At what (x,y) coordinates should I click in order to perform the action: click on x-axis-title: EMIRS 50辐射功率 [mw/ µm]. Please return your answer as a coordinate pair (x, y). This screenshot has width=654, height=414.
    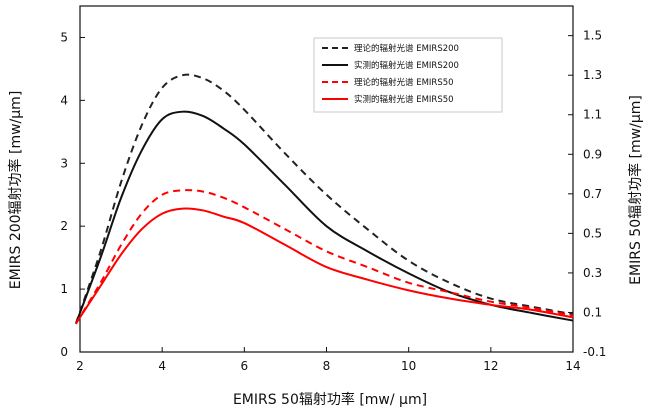
    Looking at the image, I should click on (330, 399).